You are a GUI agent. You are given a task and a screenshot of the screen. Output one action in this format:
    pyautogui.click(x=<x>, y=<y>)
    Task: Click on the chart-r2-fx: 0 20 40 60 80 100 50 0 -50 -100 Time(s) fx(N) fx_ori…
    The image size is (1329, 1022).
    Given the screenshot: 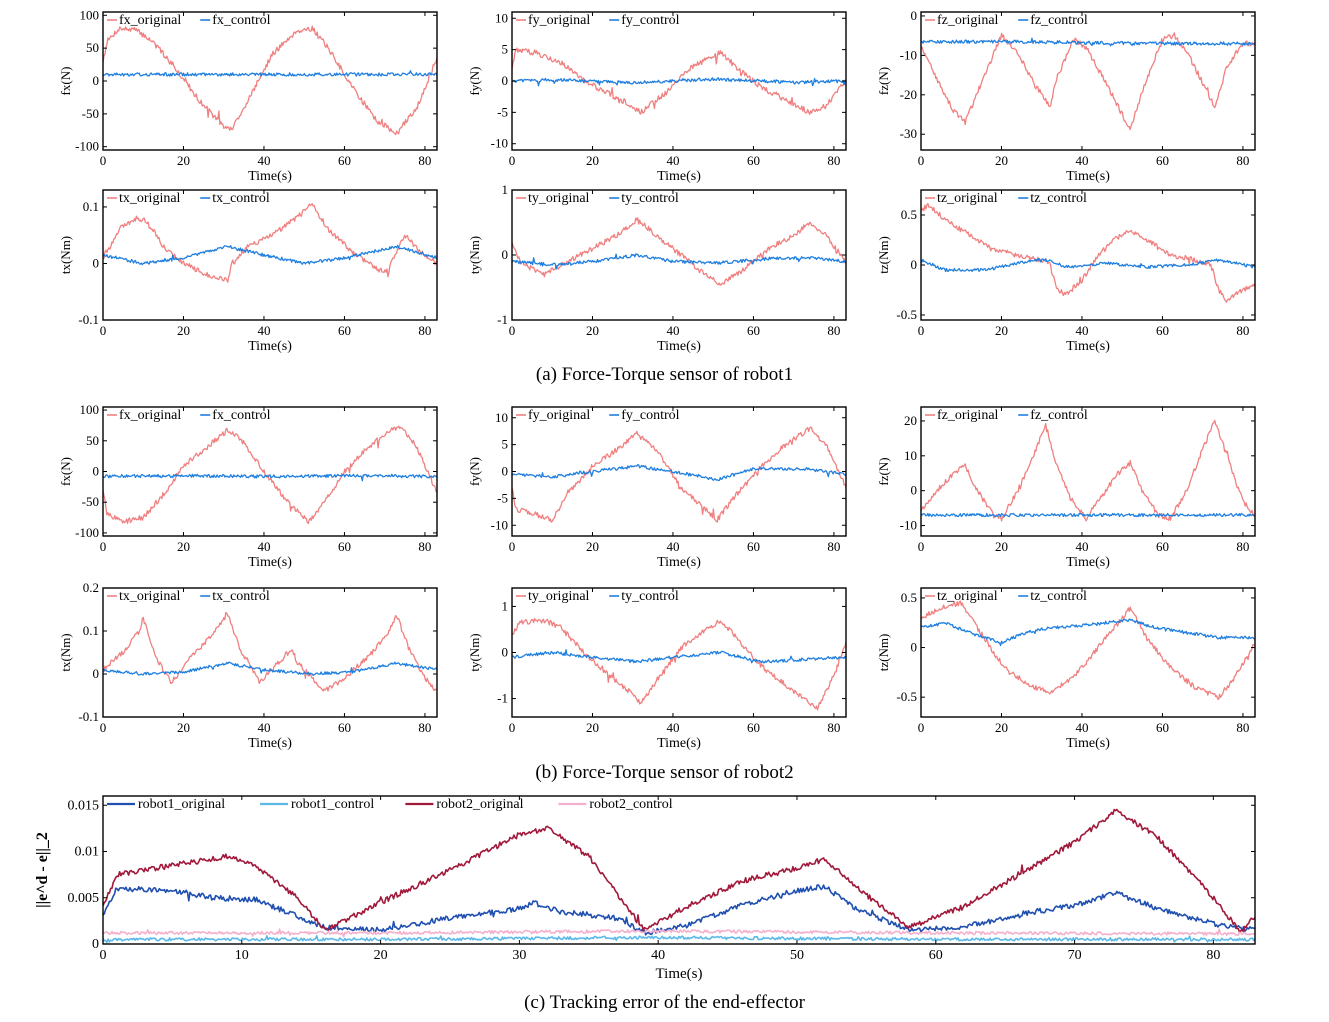 What is the action you would take?
    pyautogui.click(x=248, y=486)
    